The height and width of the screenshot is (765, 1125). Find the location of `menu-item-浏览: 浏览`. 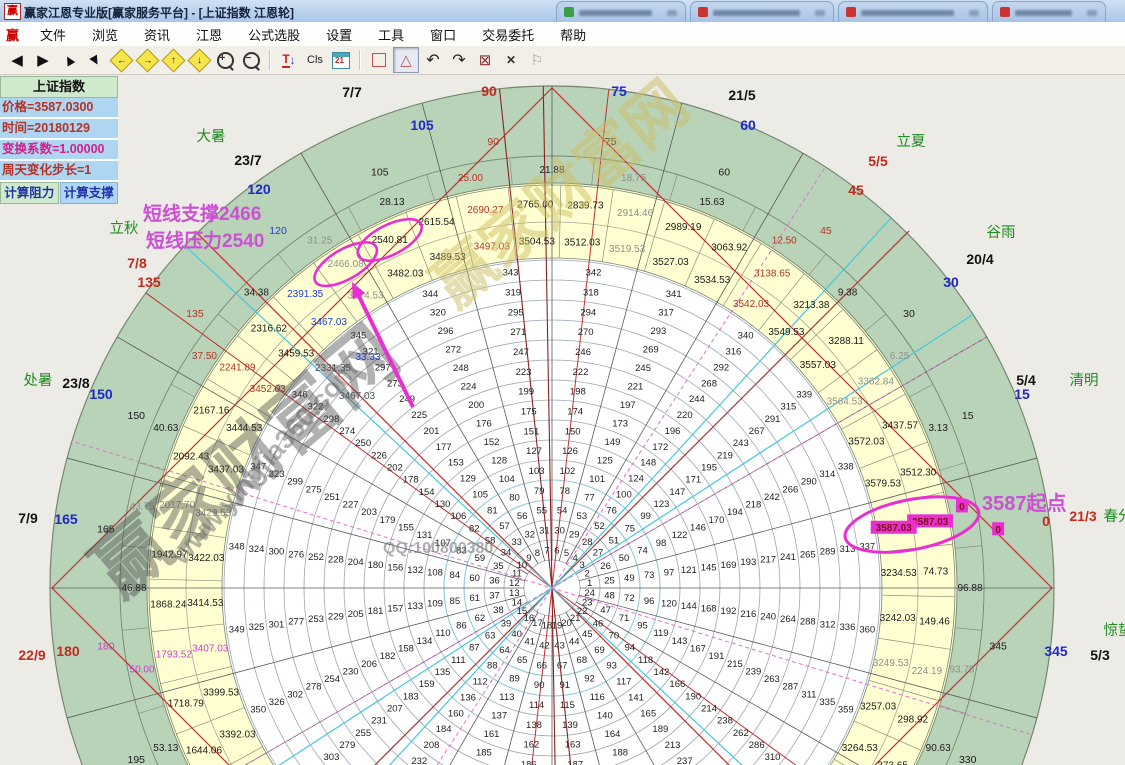

menu-item-浏览: 浏览 is located at coordinates (105, 35).